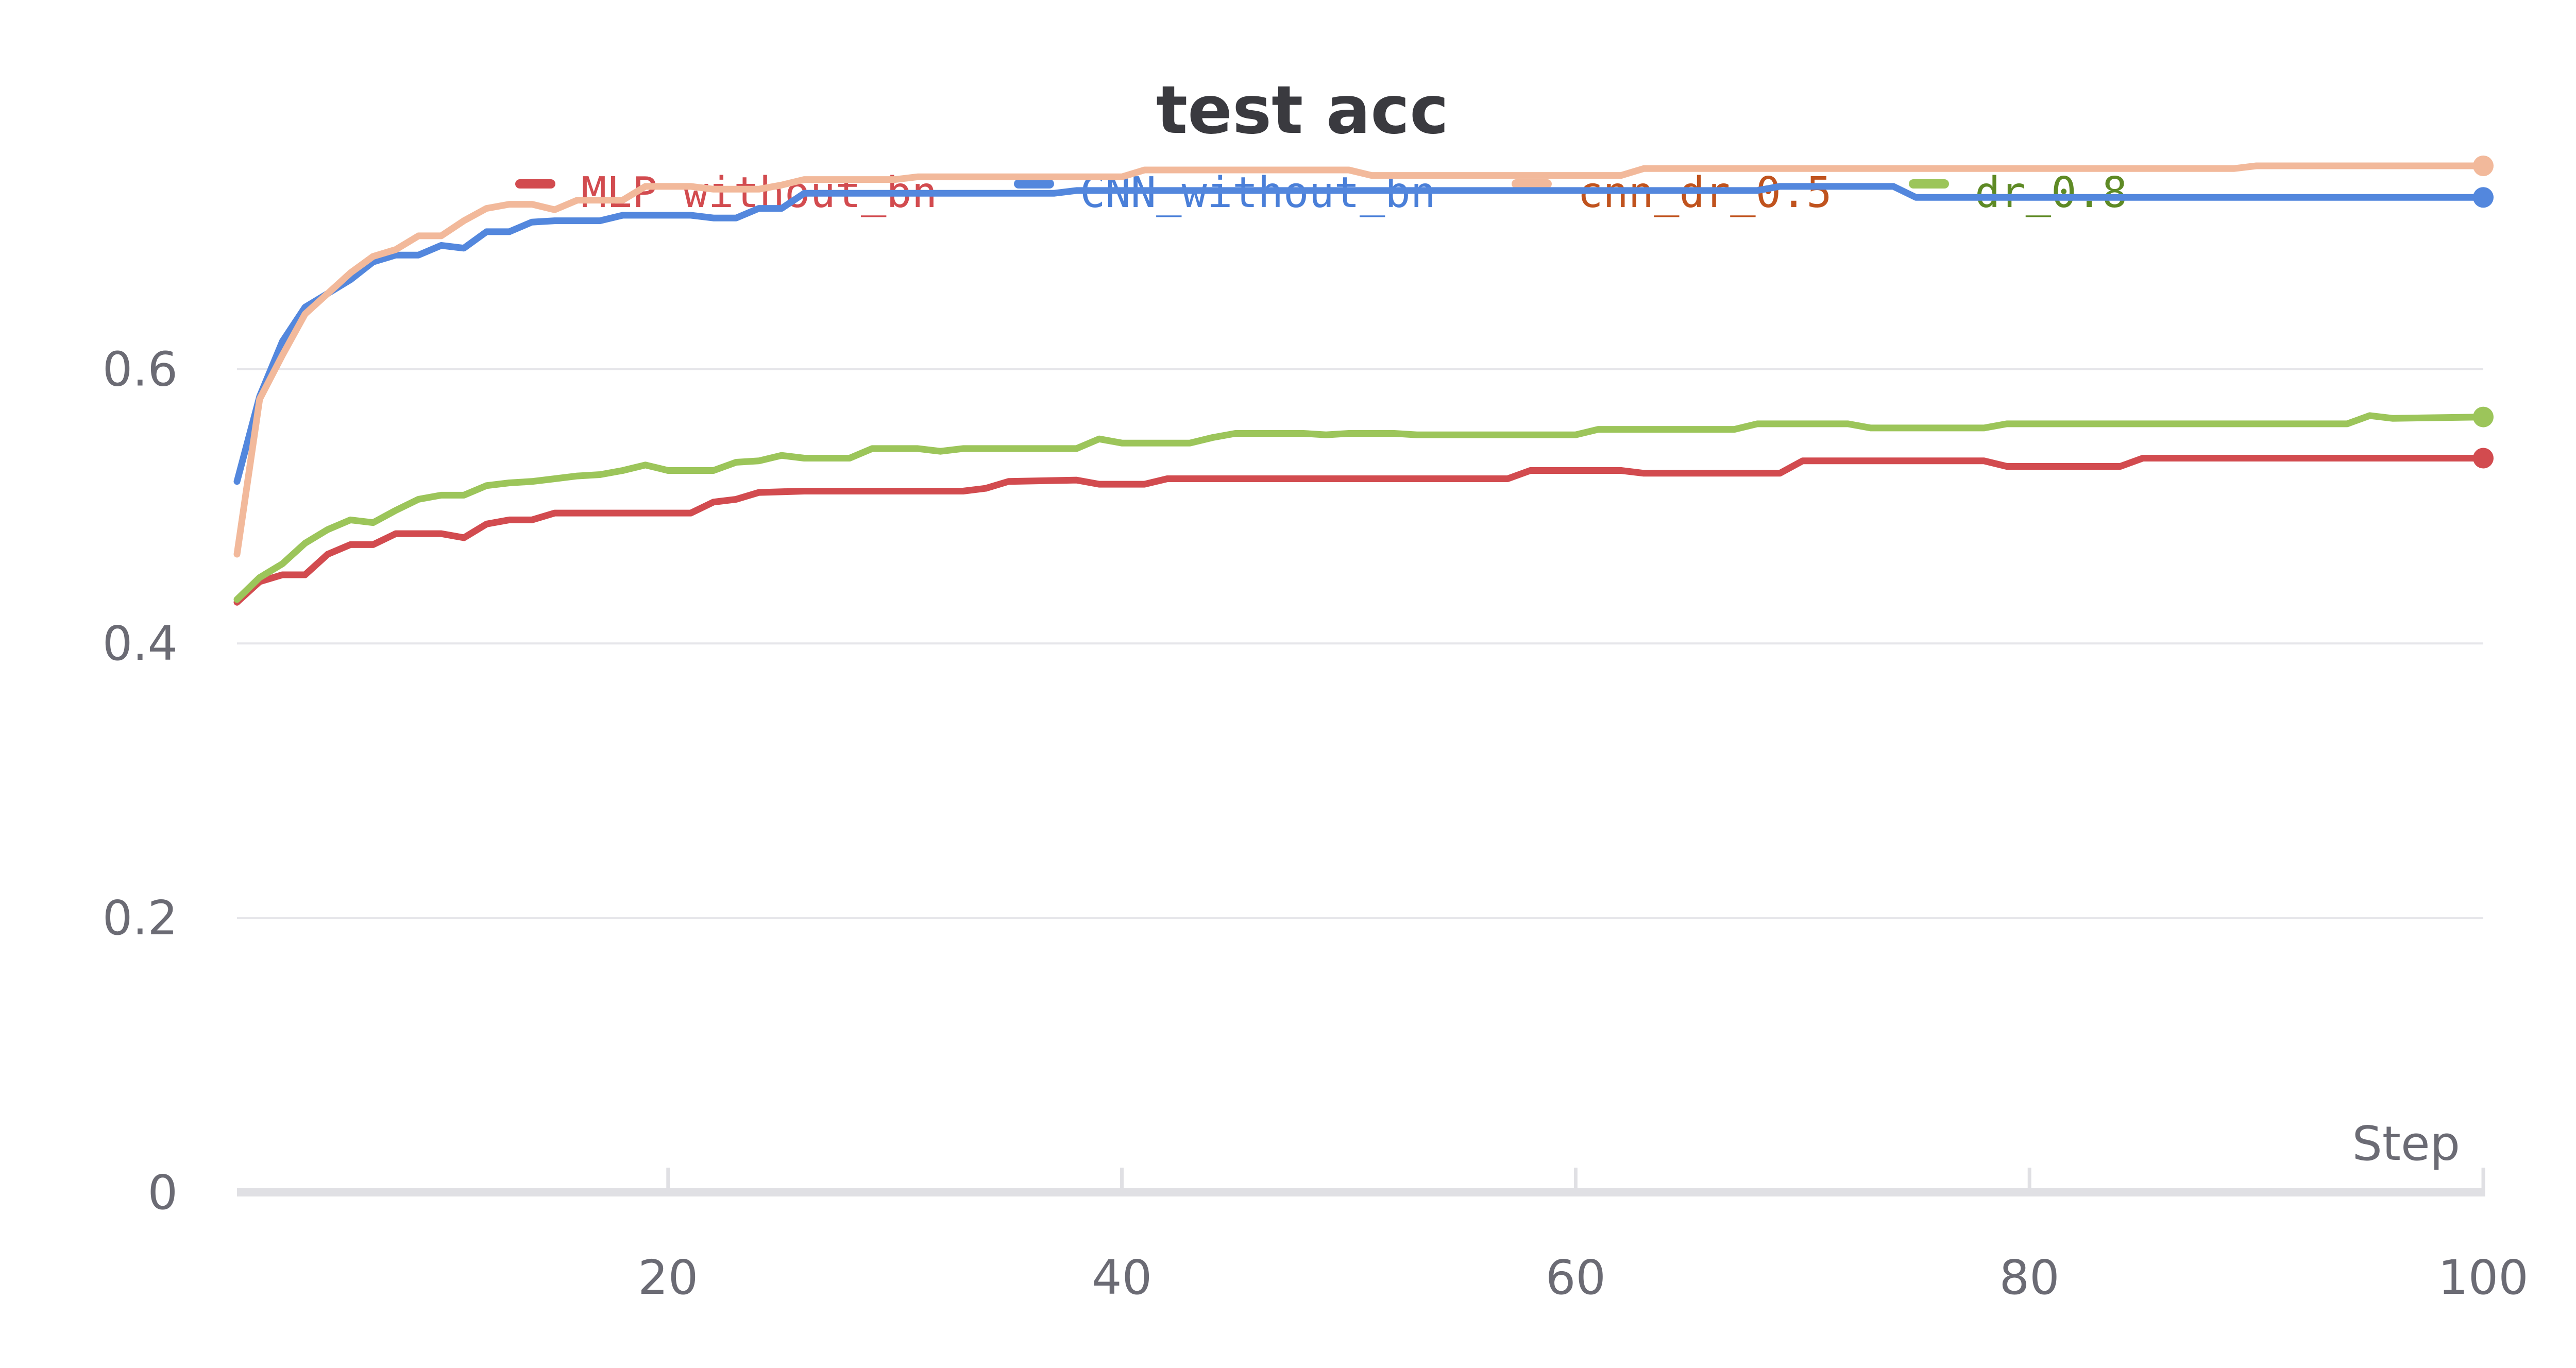 The height and width of the screenshot is (1368, 2576). I want to click on legend-swatch-MLP_without_bn, so click(535, 184).